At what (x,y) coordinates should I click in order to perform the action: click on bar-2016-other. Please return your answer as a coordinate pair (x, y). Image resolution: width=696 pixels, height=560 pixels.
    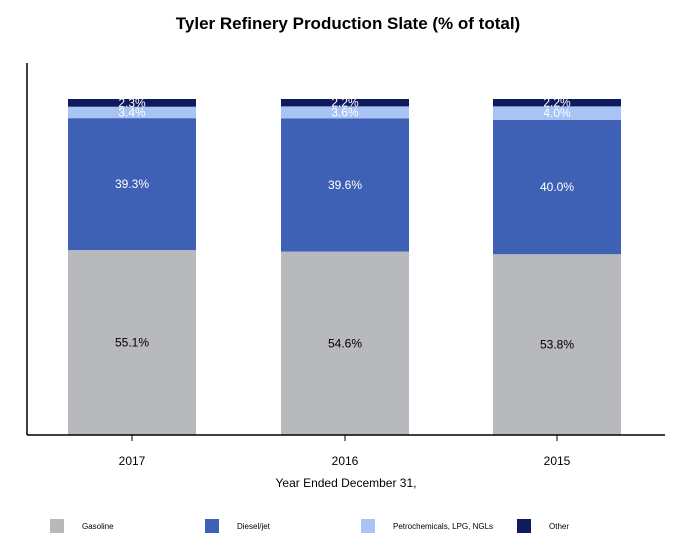
    Looking at the image, I should click on (345, 103).